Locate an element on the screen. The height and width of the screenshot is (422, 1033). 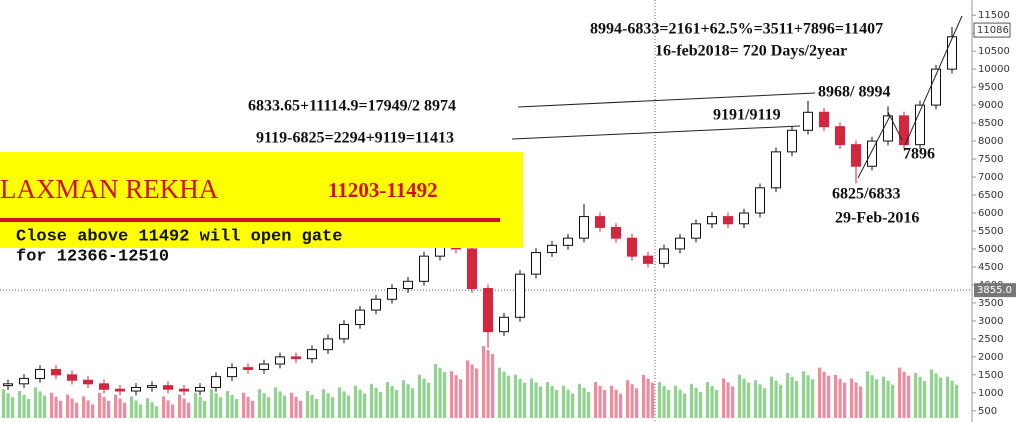
y-tick-label: 10000 is located at coordinates (994, 69).